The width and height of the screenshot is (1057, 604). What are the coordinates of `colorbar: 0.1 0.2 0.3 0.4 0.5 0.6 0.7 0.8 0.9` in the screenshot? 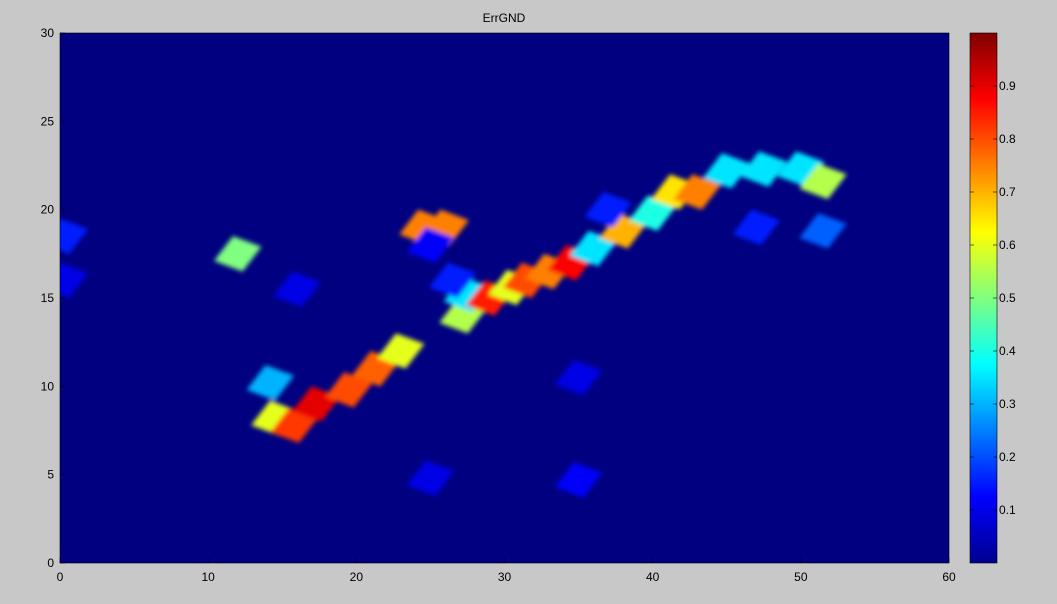 It's located at (992, 298).